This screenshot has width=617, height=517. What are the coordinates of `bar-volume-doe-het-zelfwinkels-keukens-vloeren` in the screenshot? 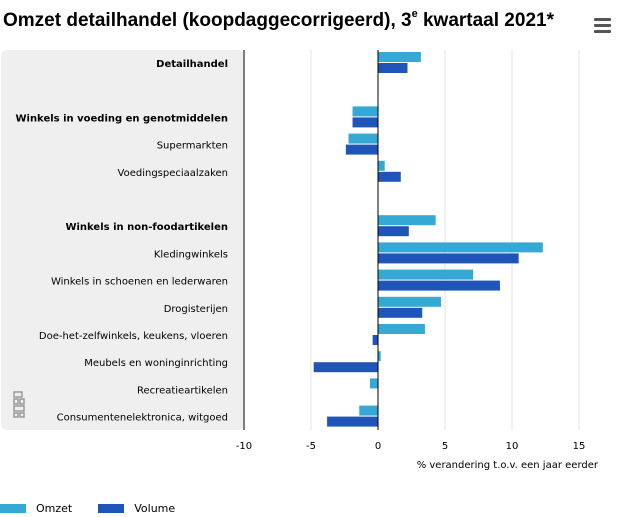 It's located at (375, 340).